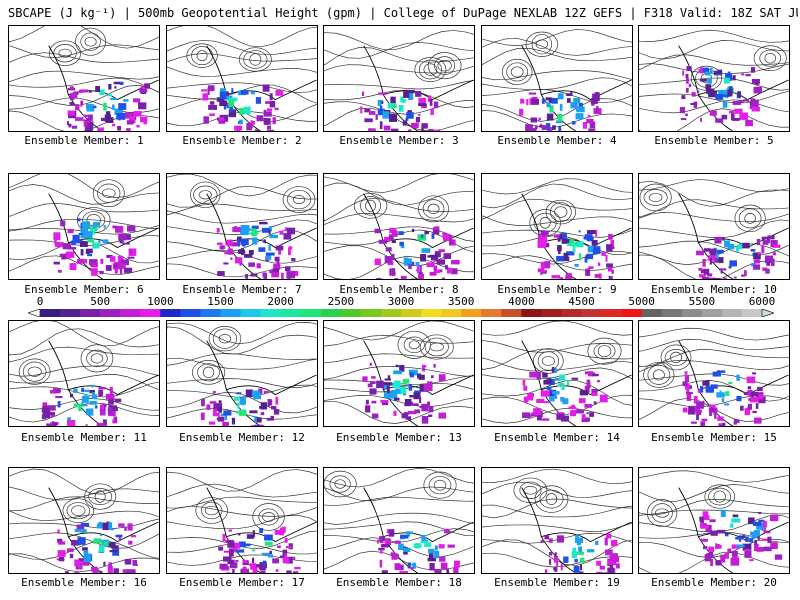  What do you see at coordinates (511, 313) in the screenshot?
I see `colorbar-segment` at bounding box center [511, 313].